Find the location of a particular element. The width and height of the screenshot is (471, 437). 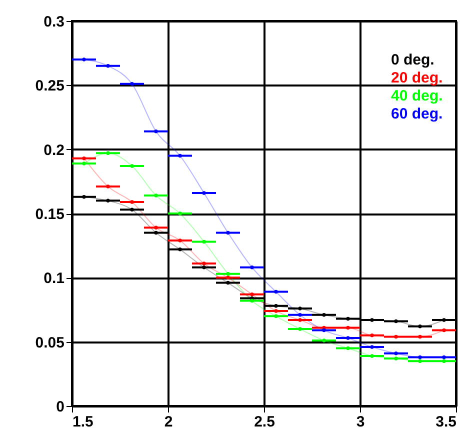

y-tick-label: 0.25 is located at coordinates (49, 86).